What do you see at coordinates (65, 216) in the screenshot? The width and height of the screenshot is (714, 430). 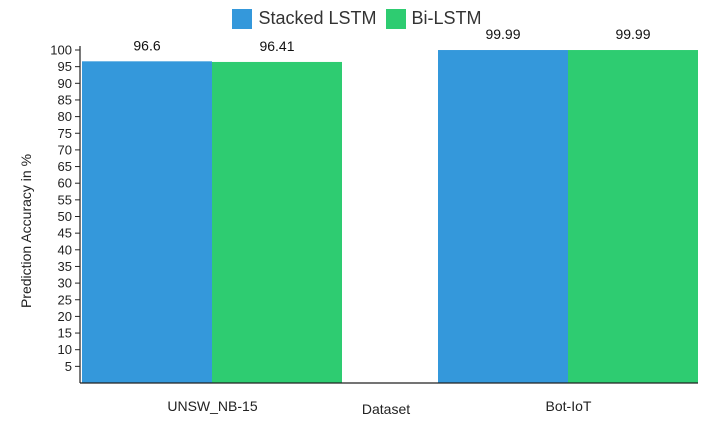 I see `y-tick-label: 50` at bounding box center [65, 216].